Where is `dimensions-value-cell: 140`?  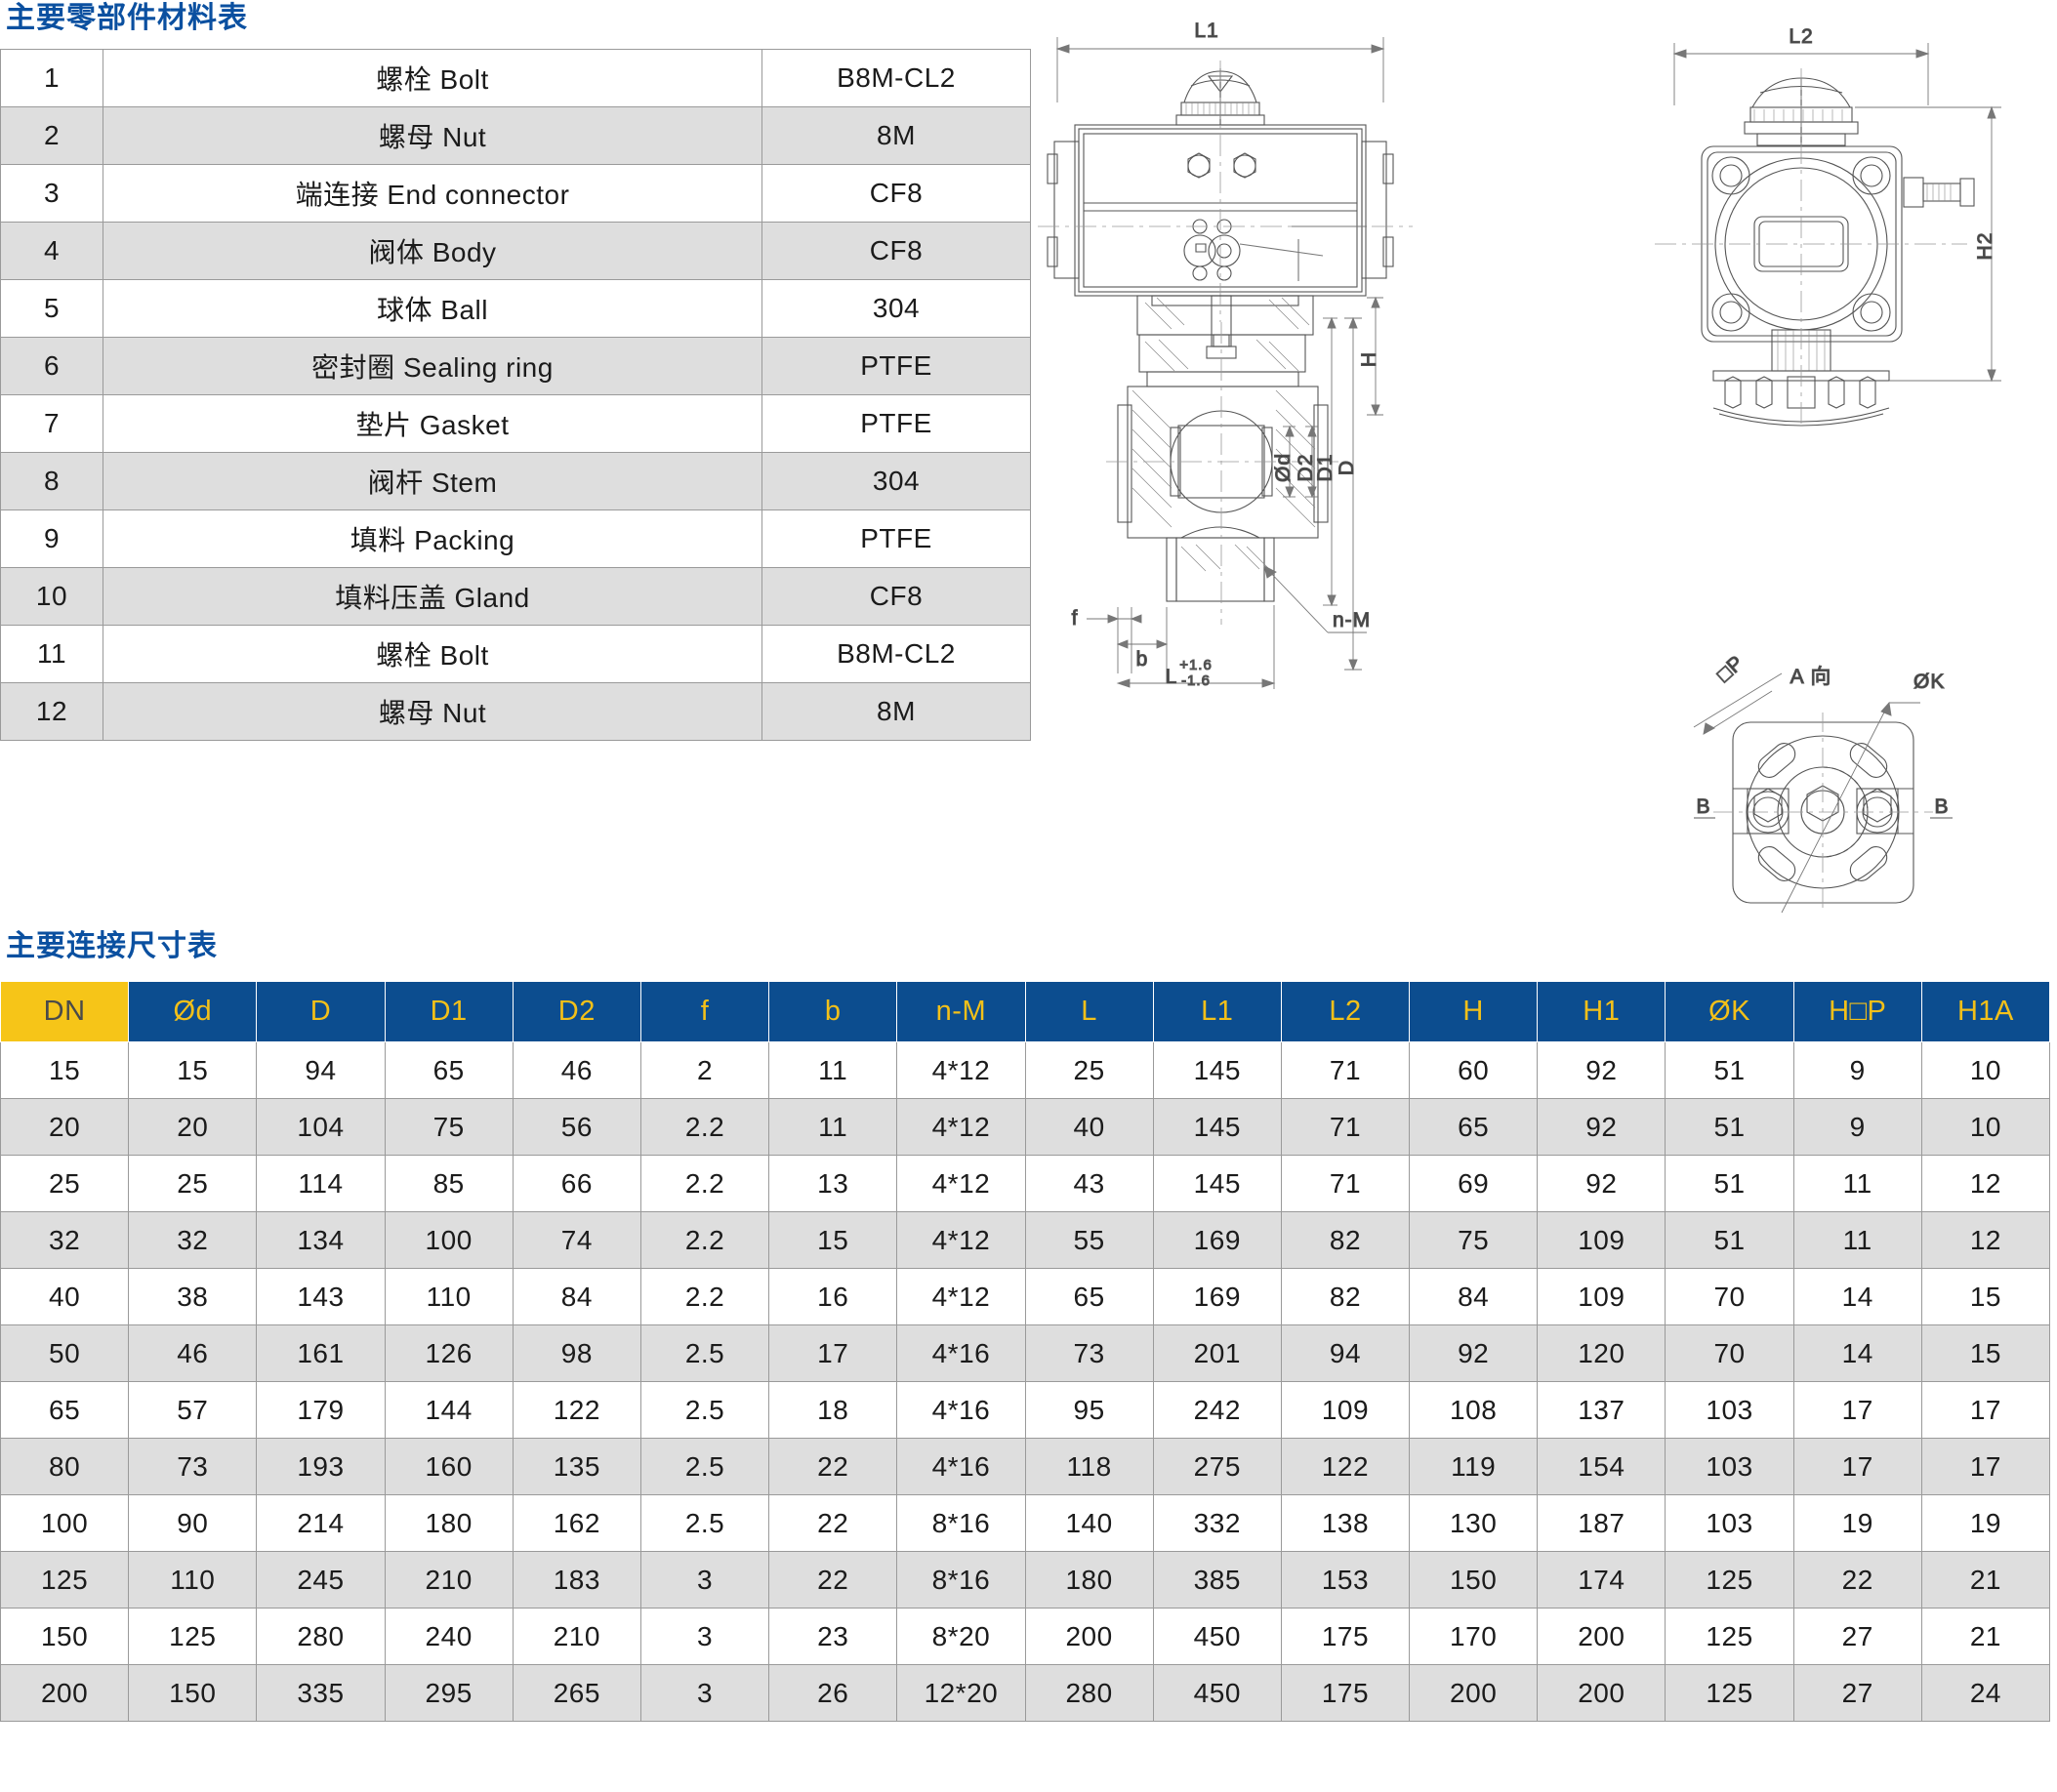 dimensions-value-cell: 140 is located at coordinates (1089, 1523).